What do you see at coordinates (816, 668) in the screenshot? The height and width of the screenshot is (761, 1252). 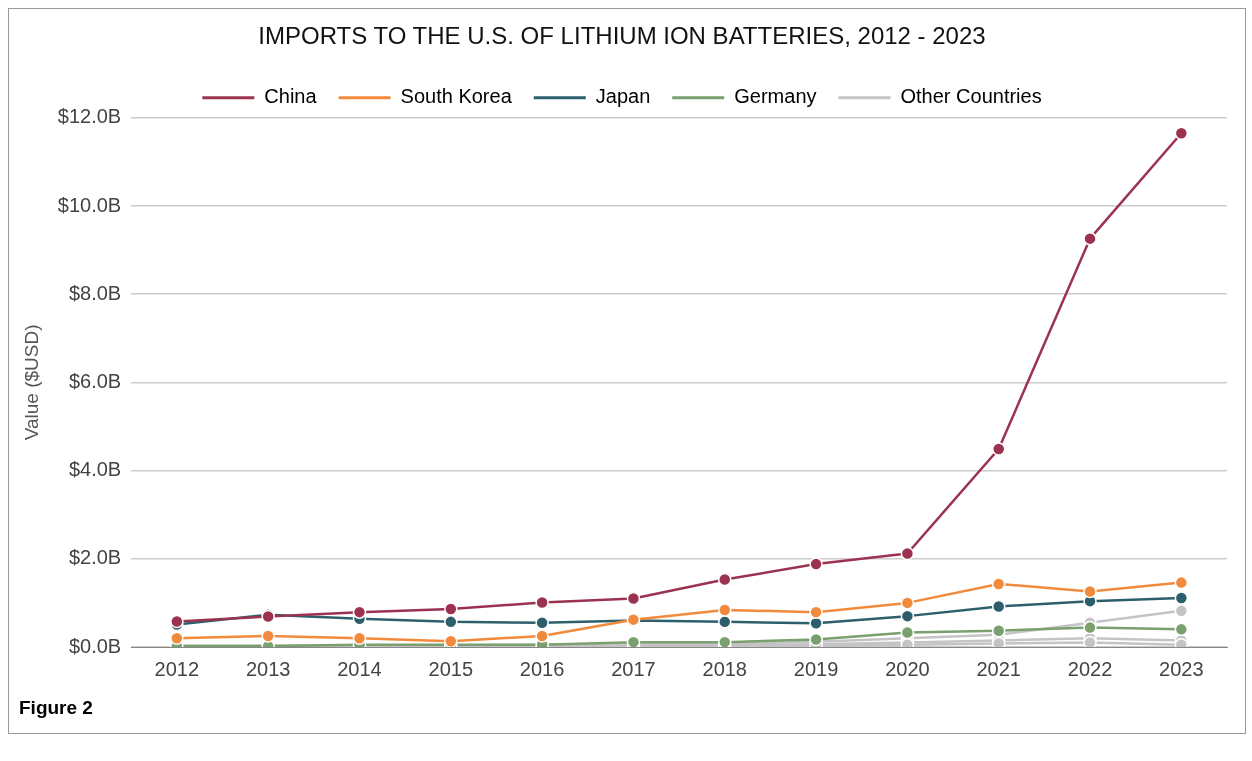 I see `x-tick-label: 2019` at bounding box center [816, 668].